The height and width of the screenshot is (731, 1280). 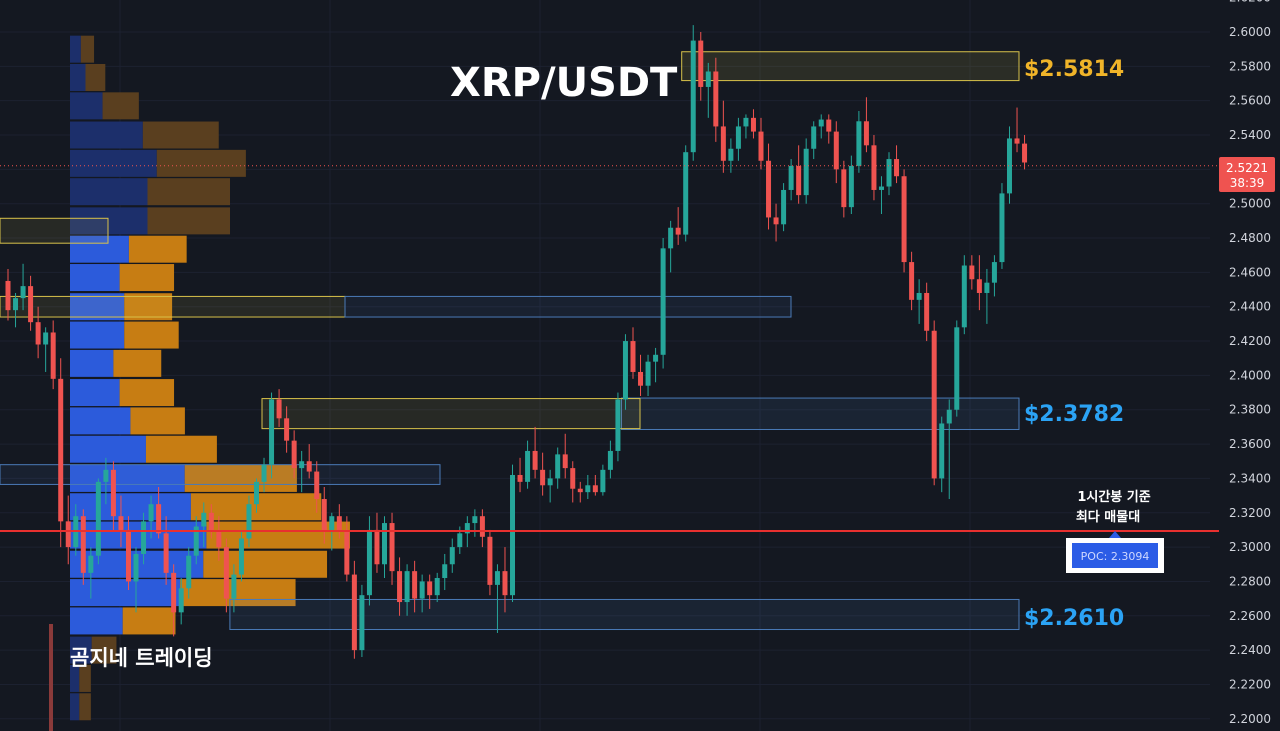 What do you see at coordinates (1247, 174) in the screenshot?
I see `current-price-tag` at bounding box center [1247, 174].